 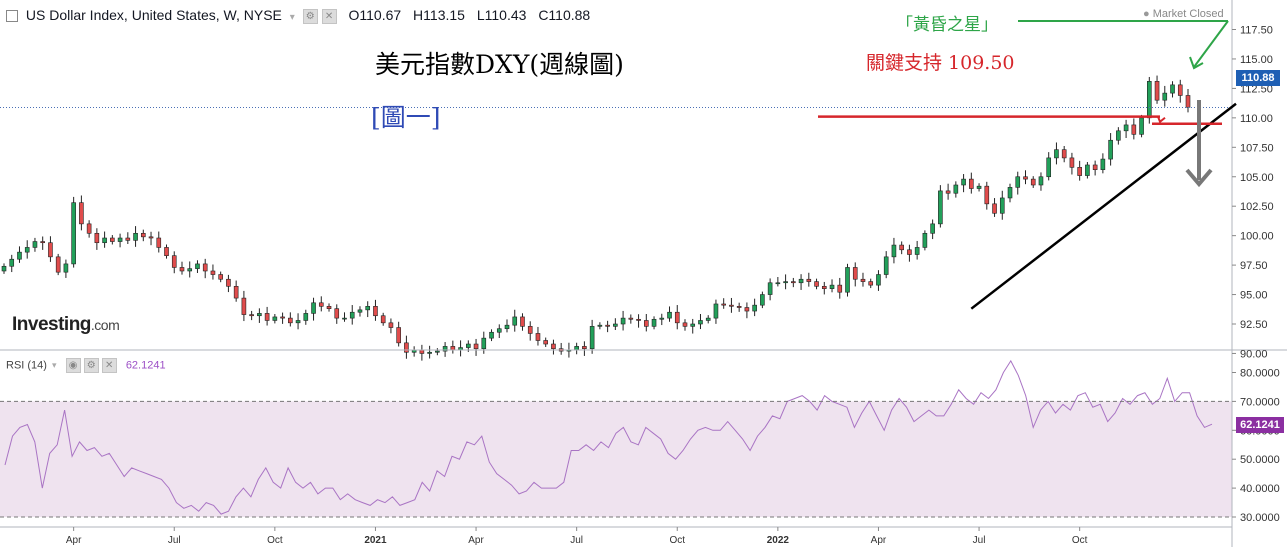 I want to click on rsi-header: RSI (14) ▾ ◉ ⚙ ✕ 62.1241, so click(x=86, y=365).